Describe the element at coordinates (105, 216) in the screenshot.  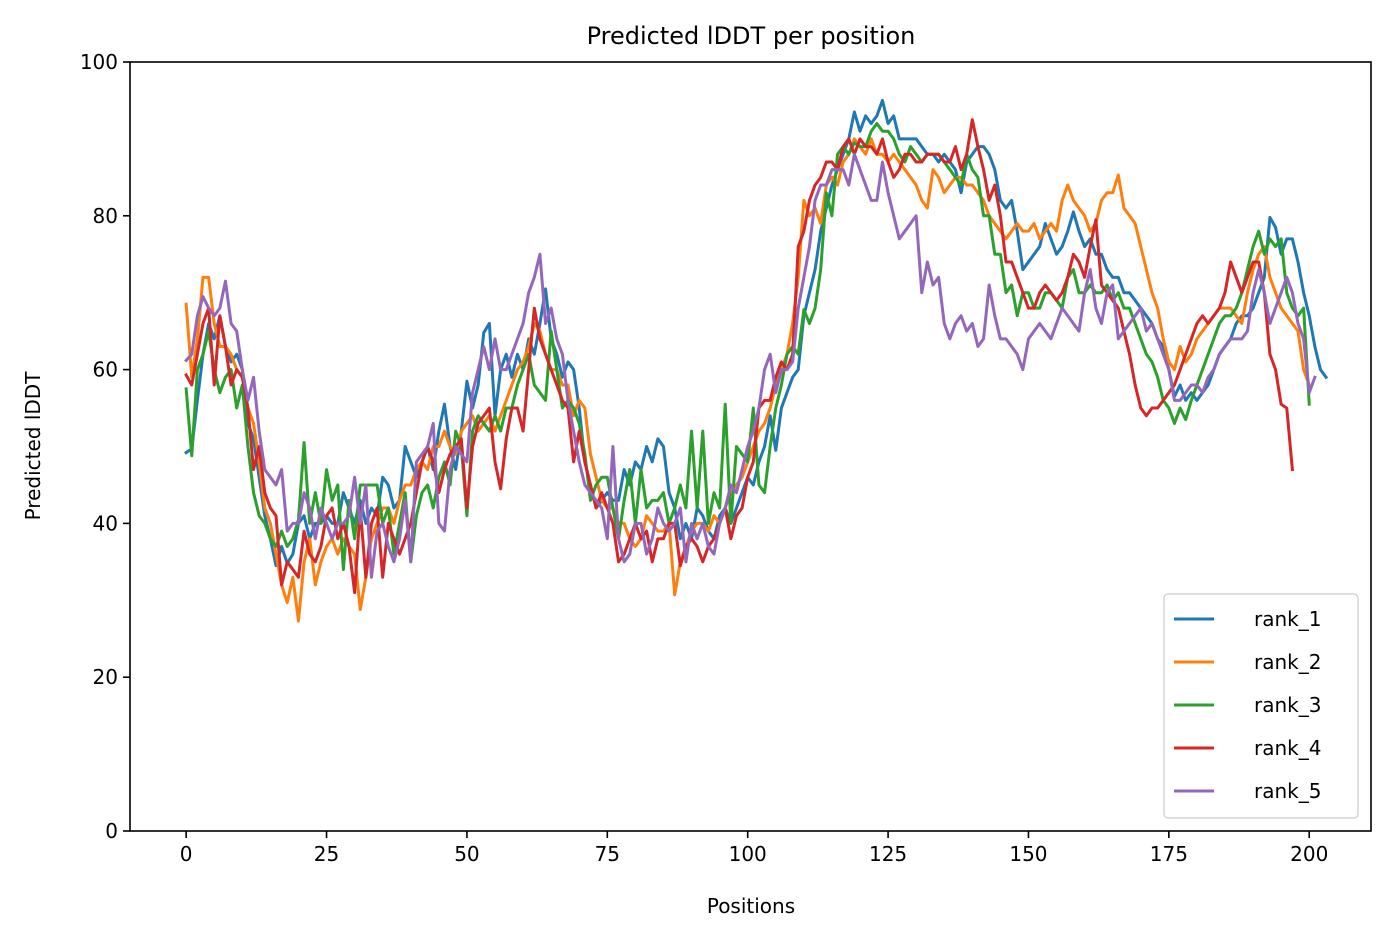
I see `y-tick-label: 80` at that location.